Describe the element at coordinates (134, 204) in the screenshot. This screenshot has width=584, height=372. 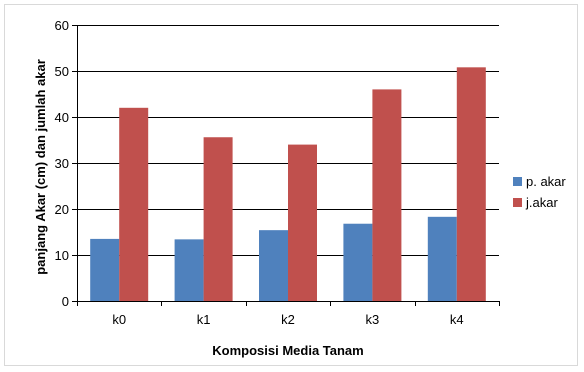
I see `bar-j-akar-k0` at that location.